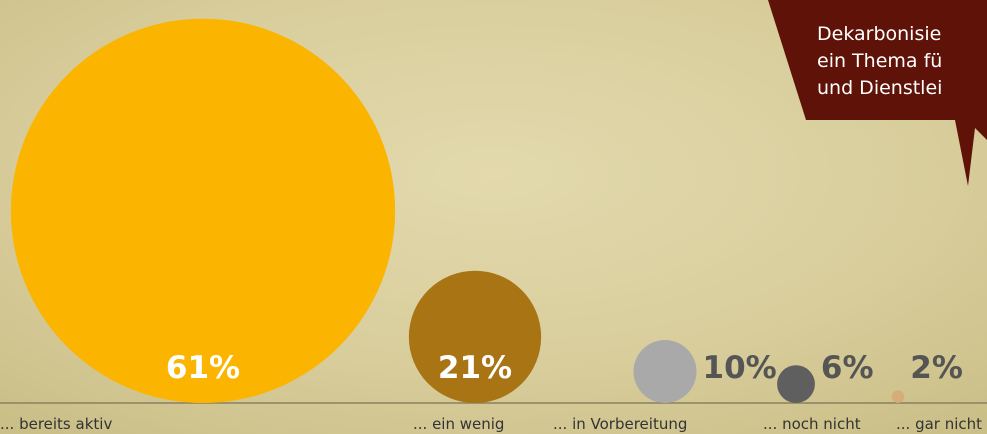  Describe the element at coordinates (939, 424) in the screenshot. I see `category-label: ... gar nicht` at that location.